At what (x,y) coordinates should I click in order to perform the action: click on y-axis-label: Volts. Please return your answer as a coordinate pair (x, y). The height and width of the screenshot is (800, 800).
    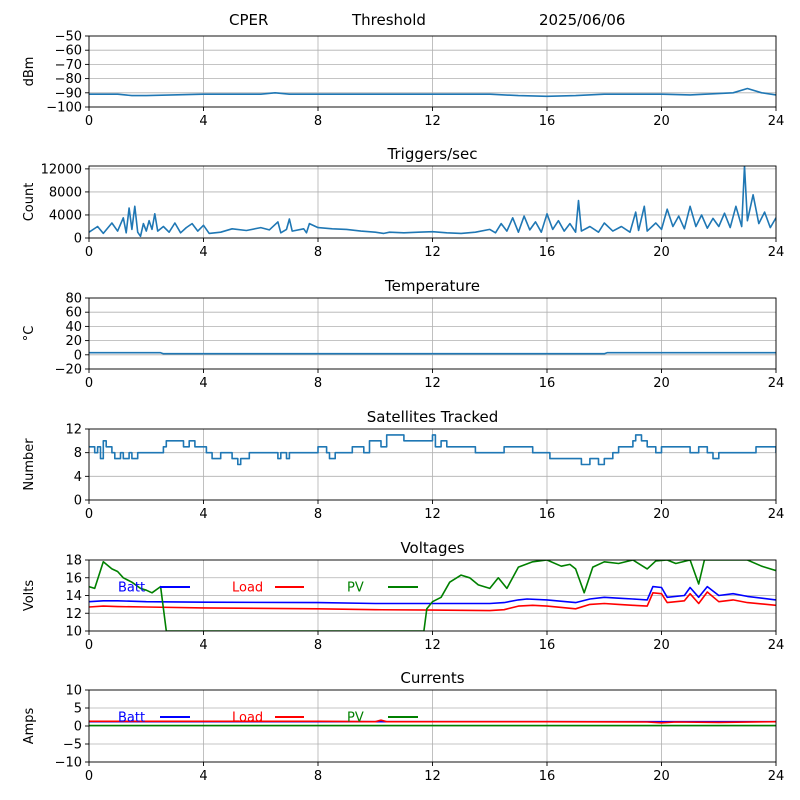
    Looking at the image, I should click on (29, 596).